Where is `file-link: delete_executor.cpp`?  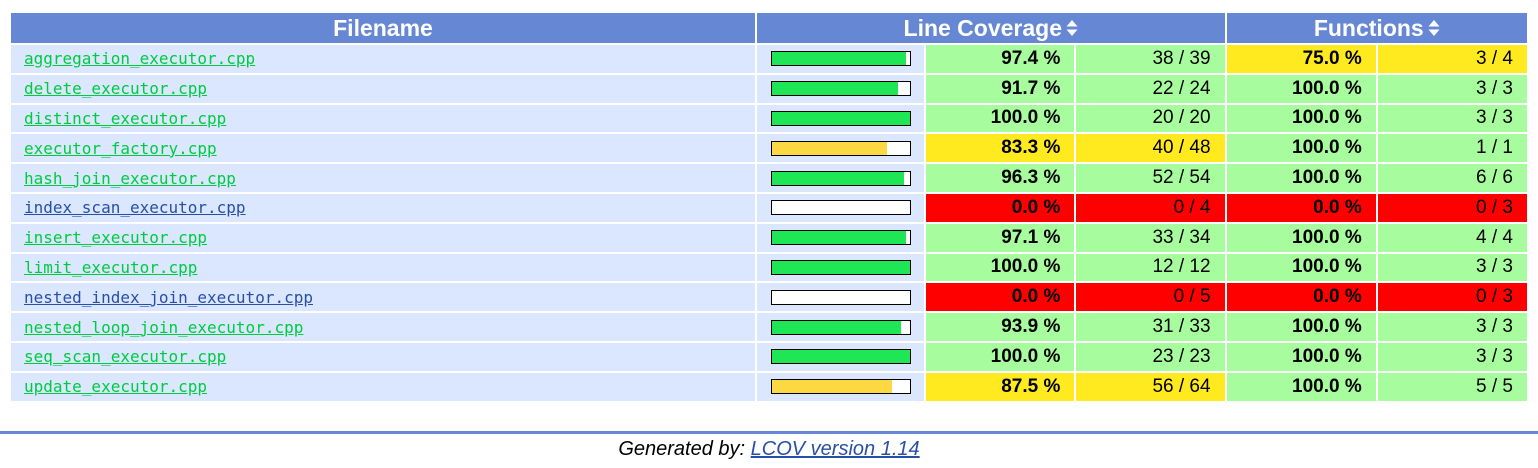 file-link: delete_executor.cpp is located at coordinates (116, 89).